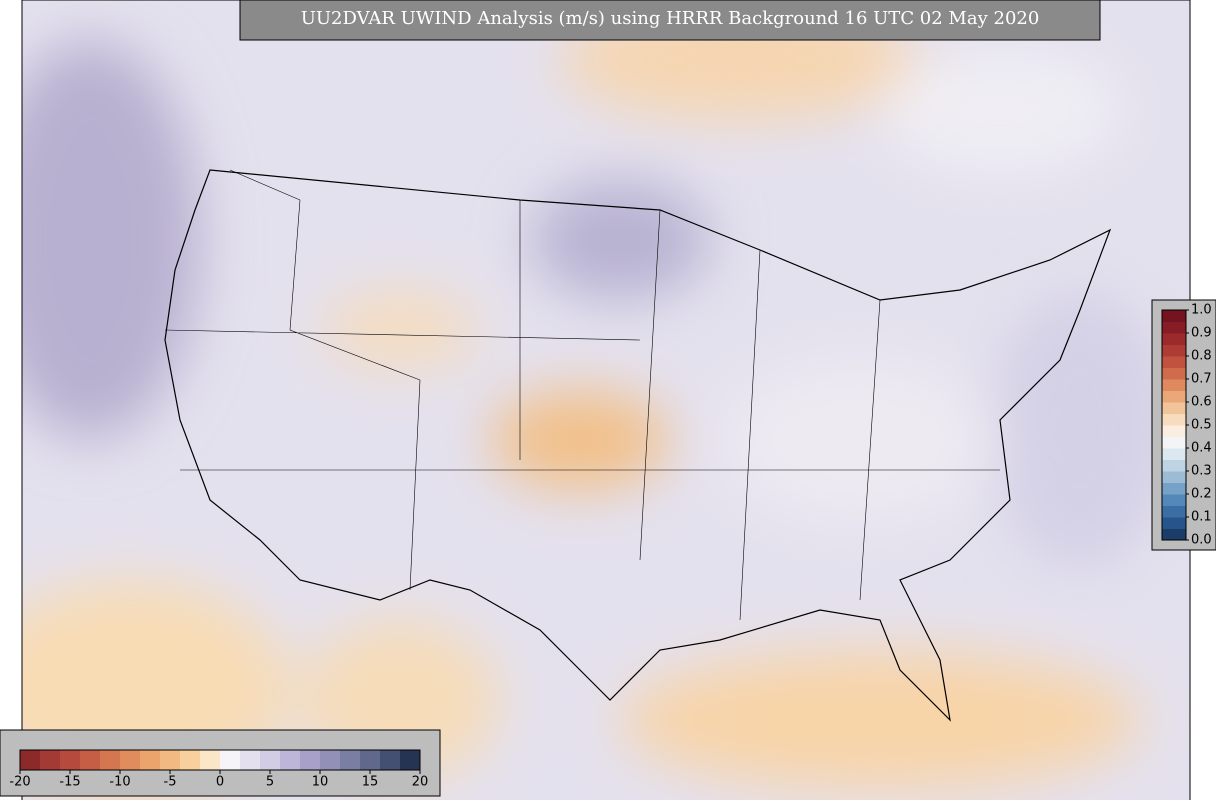 This screenshot has width=1216, height=804. Describe the element at coordinates (19, 782) in the screenshot. I see `tick-label: -20` at that location.